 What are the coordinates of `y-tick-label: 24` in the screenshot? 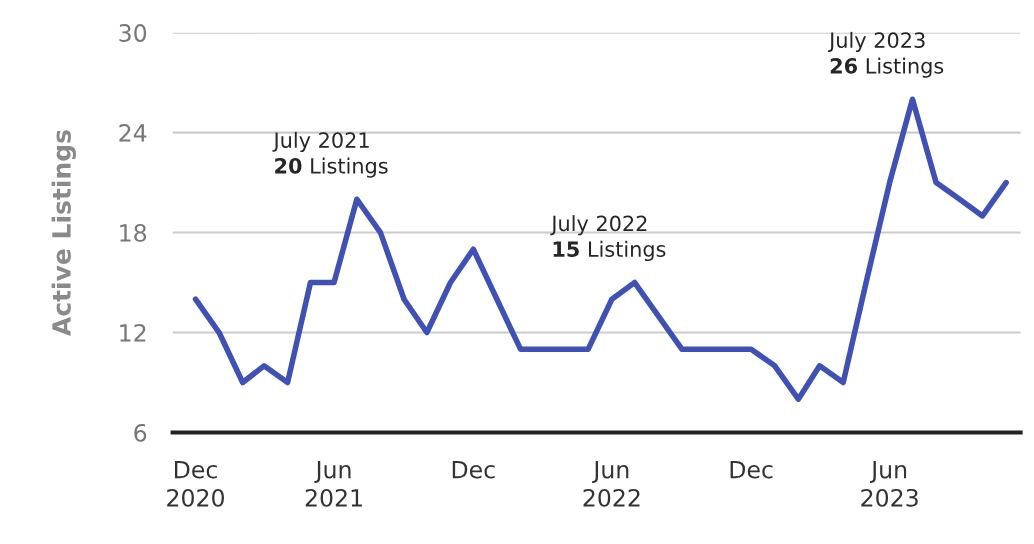 It's located at (133, 133).